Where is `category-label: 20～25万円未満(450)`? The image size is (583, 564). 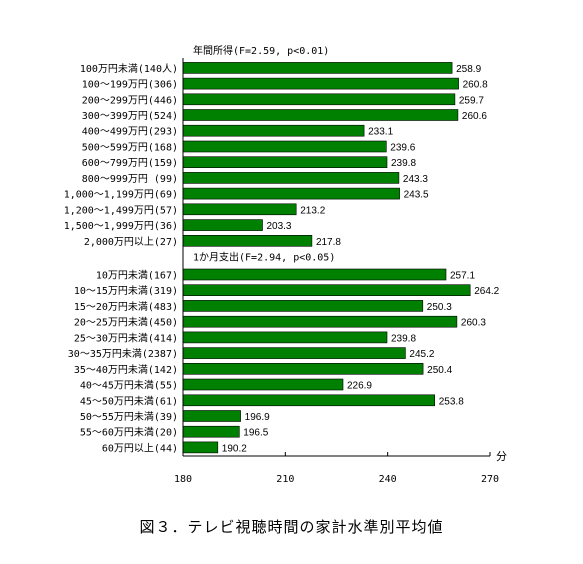
category-label: 20～25万円未満(450) is located at coordinates (126, 323).